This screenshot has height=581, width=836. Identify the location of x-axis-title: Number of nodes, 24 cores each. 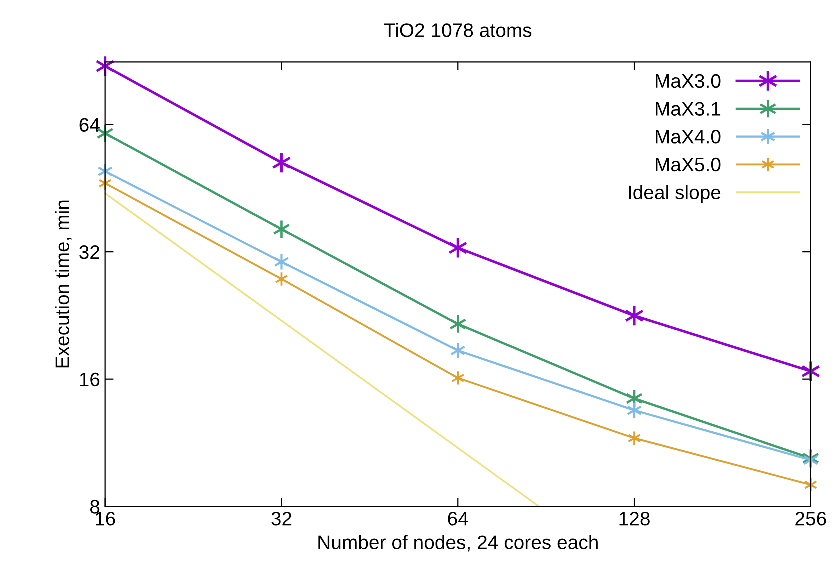
(458, 543).